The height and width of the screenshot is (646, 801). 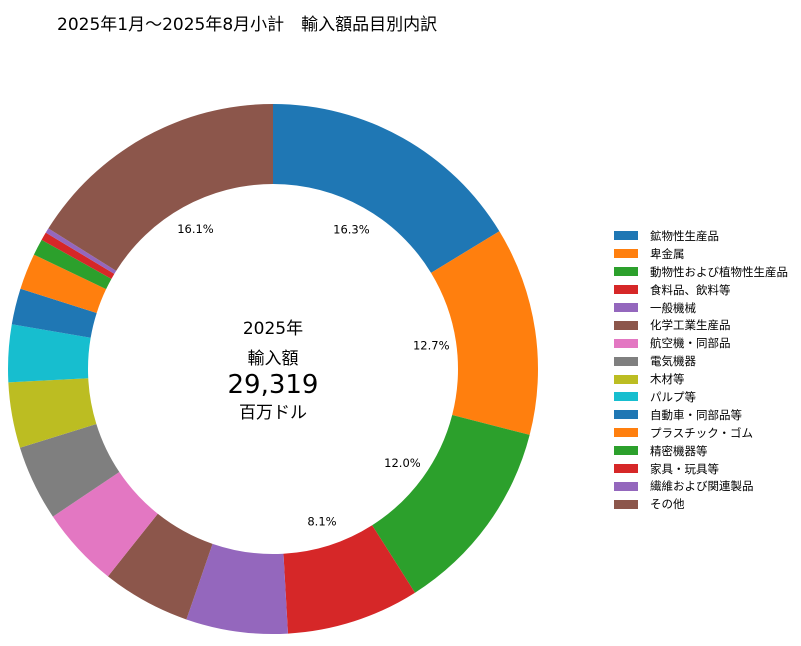 I want to click on legend-item: プラスチック・ゴム, so click(x=701, y=433).